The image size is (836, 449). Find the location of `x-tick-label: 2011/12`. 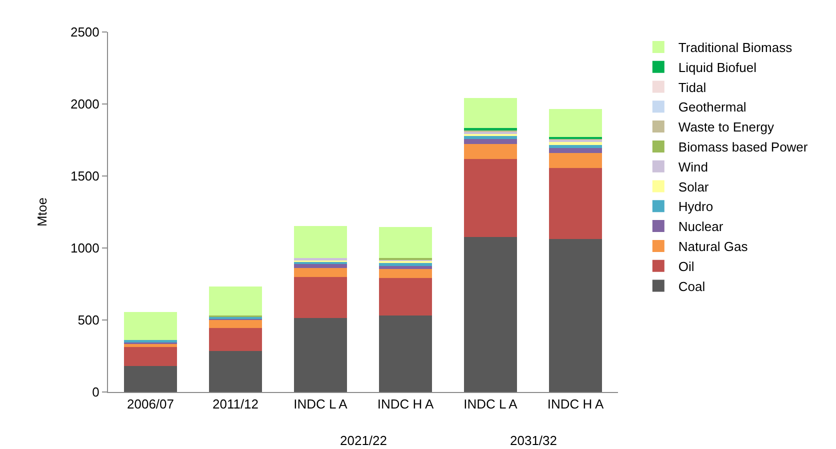

x-tick-label: 2011/12 is located at coordinates (235, 404).